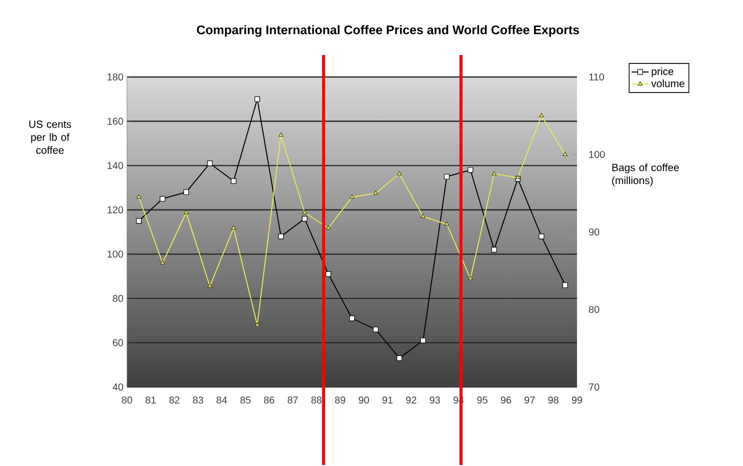 The width and height of the screenshot is (743, 466). Describe the element at coordinates (482, 400) in the screenshot. I see `x-tick-label: 95` at that location.